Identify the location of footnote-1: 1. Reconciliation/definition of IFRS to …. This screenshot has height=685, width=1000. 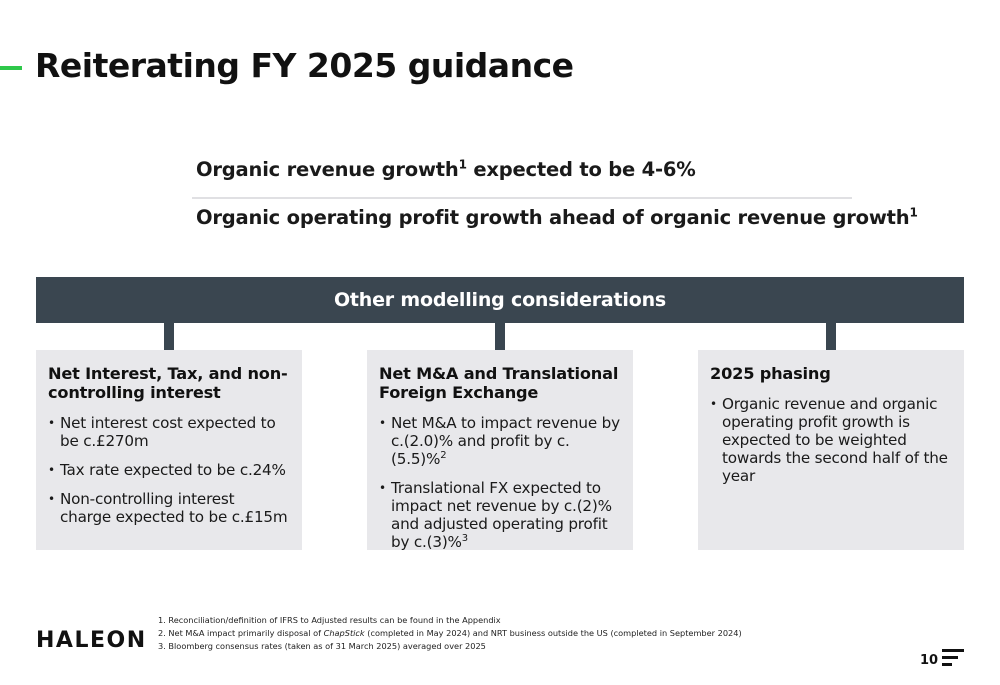
(329, 620).